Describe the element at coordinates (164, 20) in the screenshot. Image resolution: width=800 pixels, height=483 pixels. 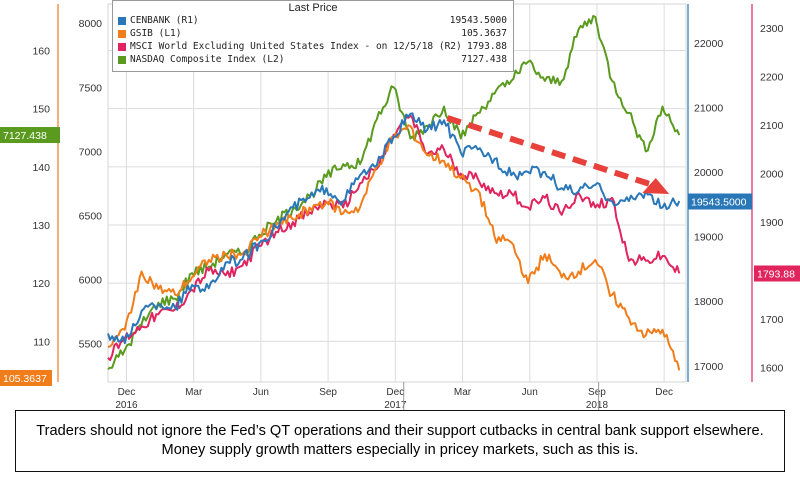
I see `legend-name-cenbank: CENBANK (R1)` at that location.